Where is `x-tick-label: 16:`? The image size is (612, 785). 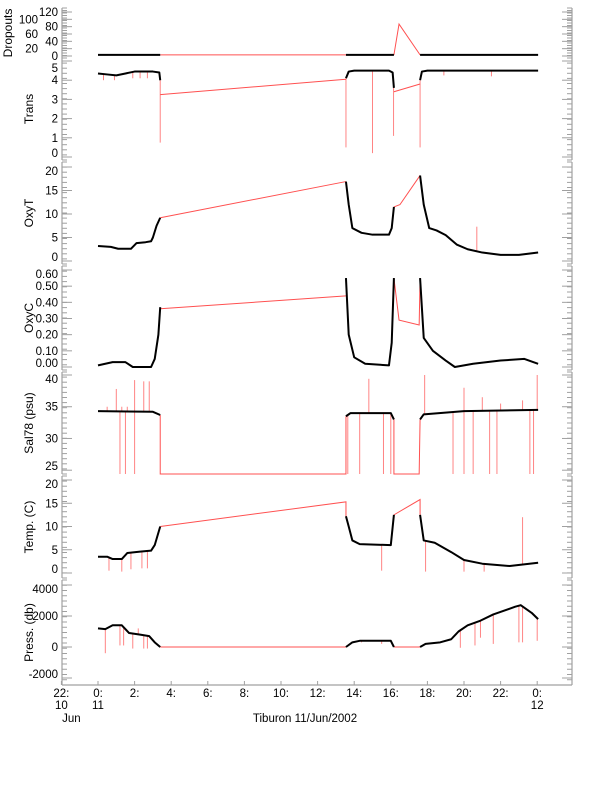
x-tick-label: 16: is located at coordinates (391, 694).